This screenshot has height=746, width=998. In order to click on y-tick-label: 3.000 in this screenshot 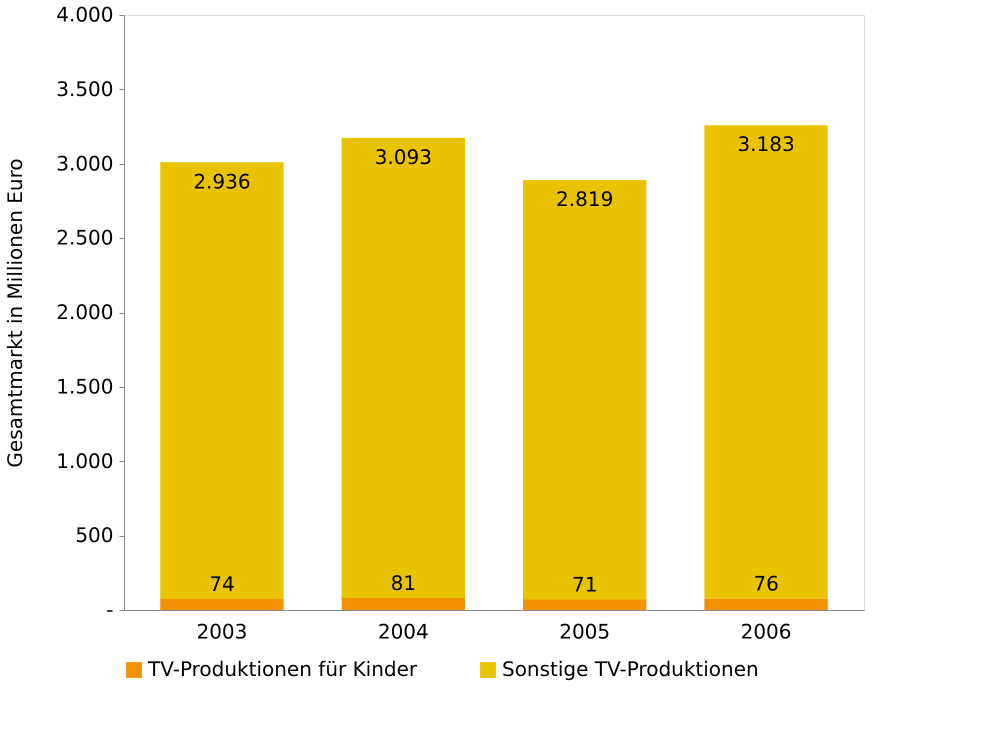, I will do `click(85, 163)`.